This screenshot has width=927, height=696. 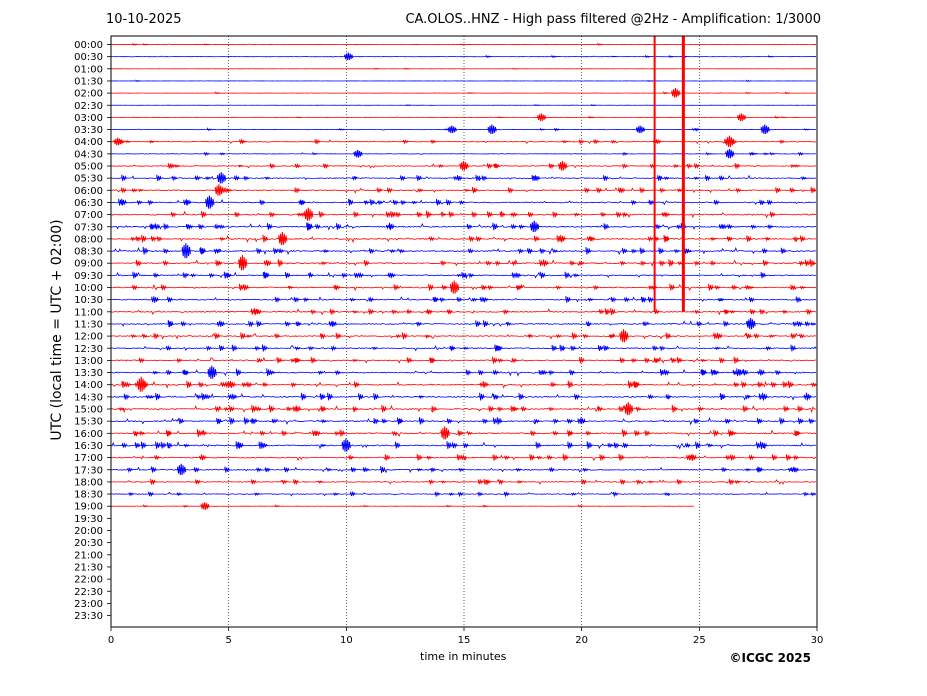 What do you see at coordinates (463, 656) in the screenshot?
I see `x-axis-label: time in minutes` at bounding box center [463, 656].